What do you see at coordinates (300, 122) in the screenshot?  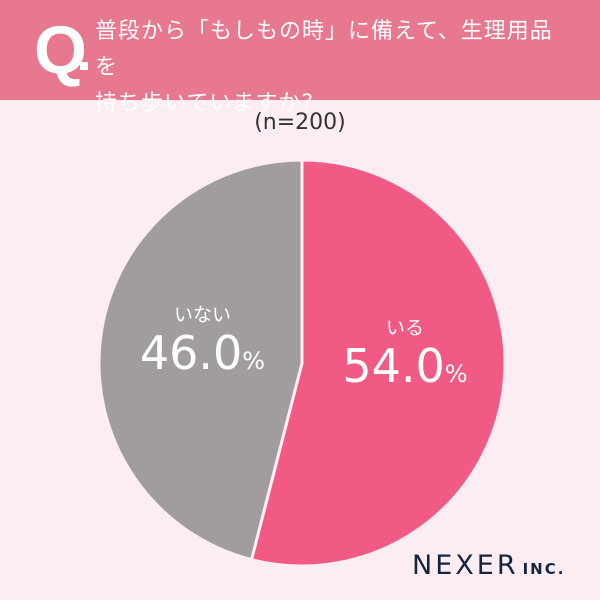 I see `sample-size: (n=200)` at bounding box center [300, 122].